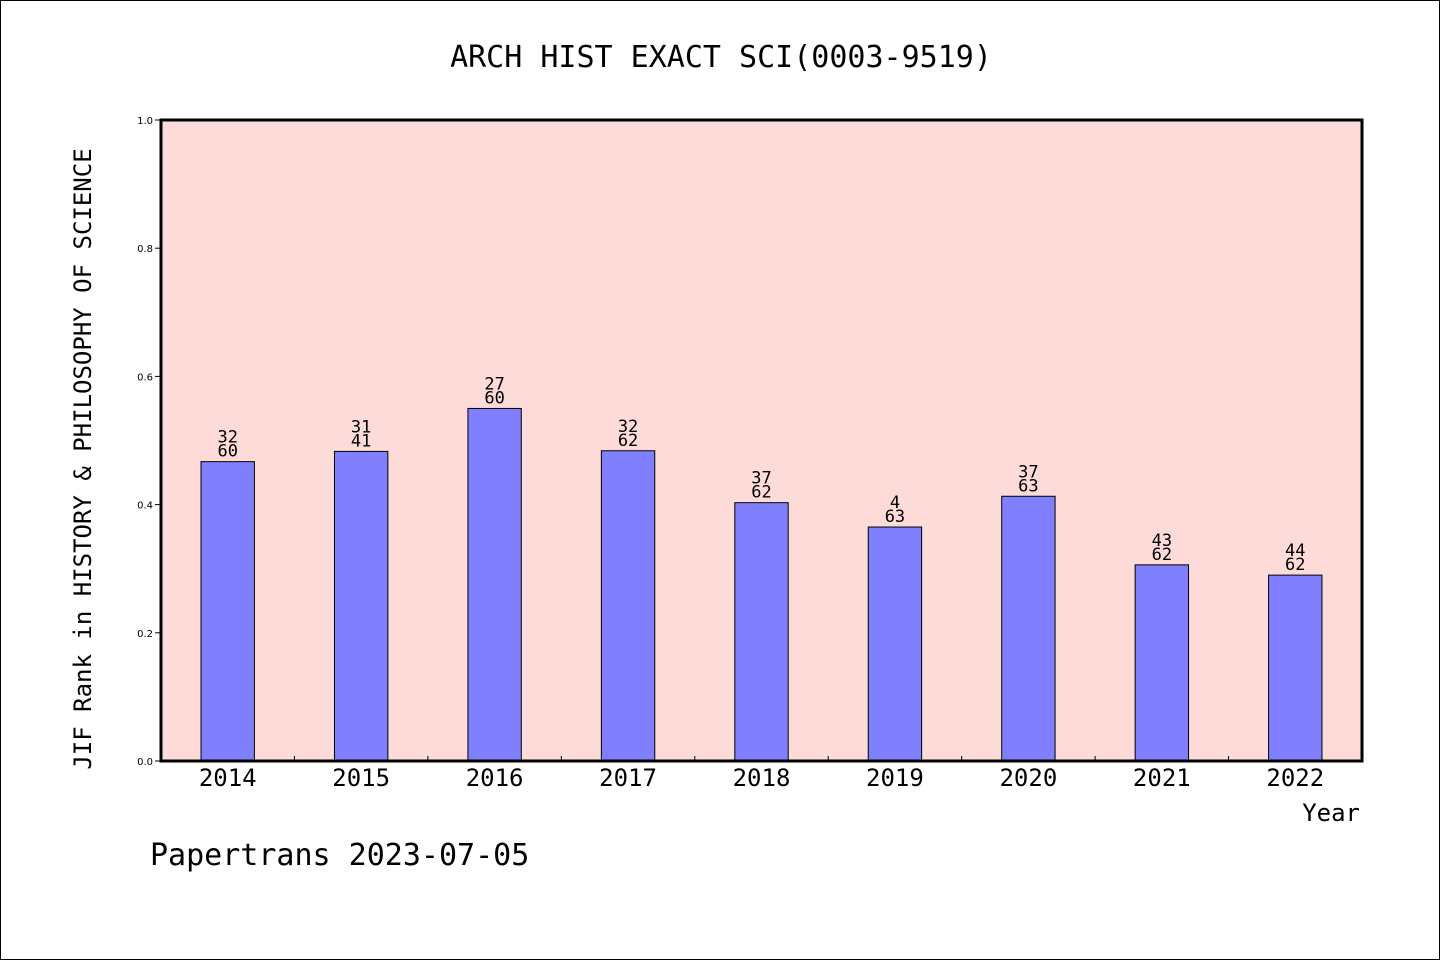 Image resolution: width=1440 pixels, height=960 pixels. Describe the element at coordinates (721, 57) in the screenshot. I see `chart-title: ARCH HIST EXACT SCI(0003-9519)` at that location.